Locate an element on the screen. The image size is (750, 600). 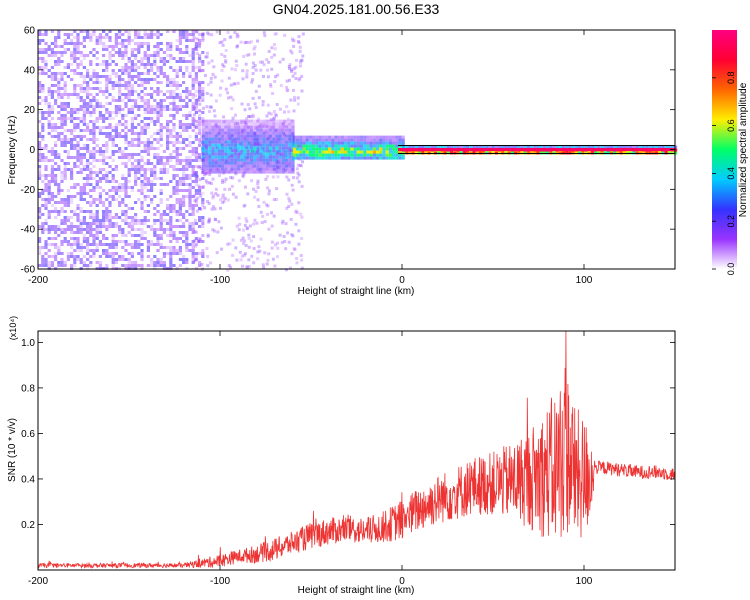
colorbar-tick-label: 0.4 is located at coordinates (731, 173).